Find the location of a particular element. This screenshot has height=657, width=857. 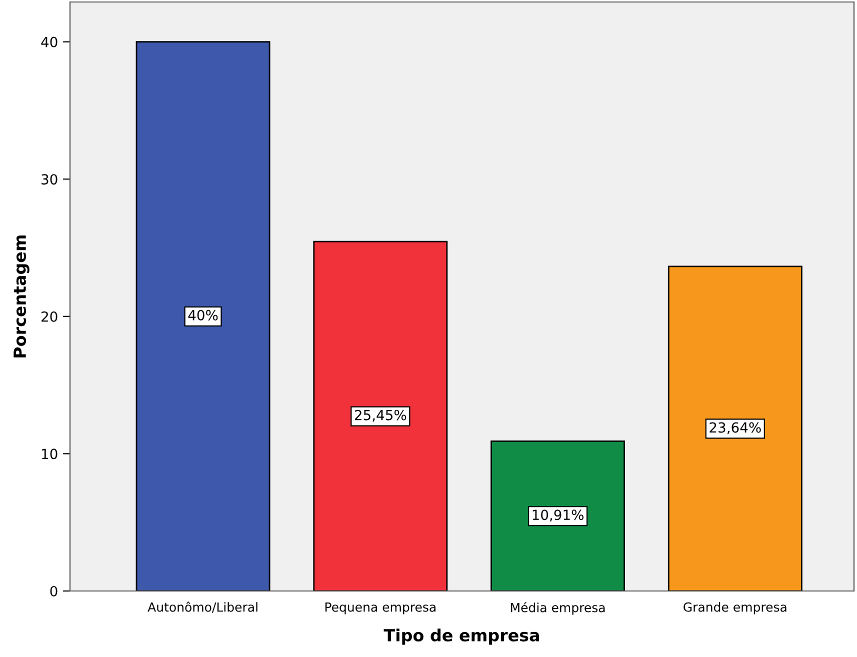

data-label: 23,64% is located at coordinates (735, 428).